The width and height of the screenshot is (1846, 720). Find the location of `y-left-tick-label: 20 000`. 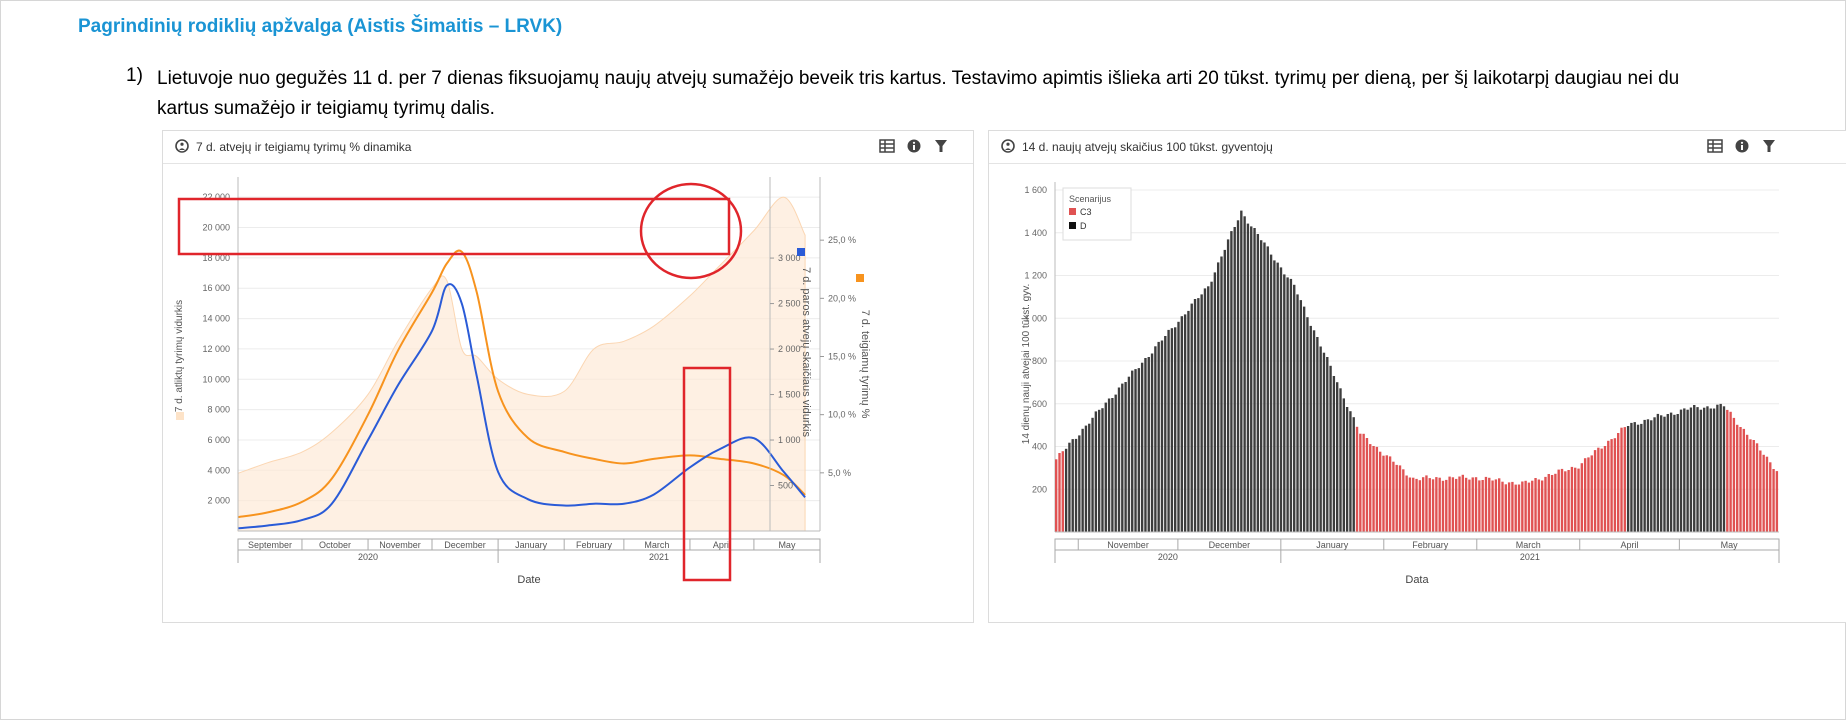

y-left-tick-label: 20 000 is located at coordinates (216, 228).